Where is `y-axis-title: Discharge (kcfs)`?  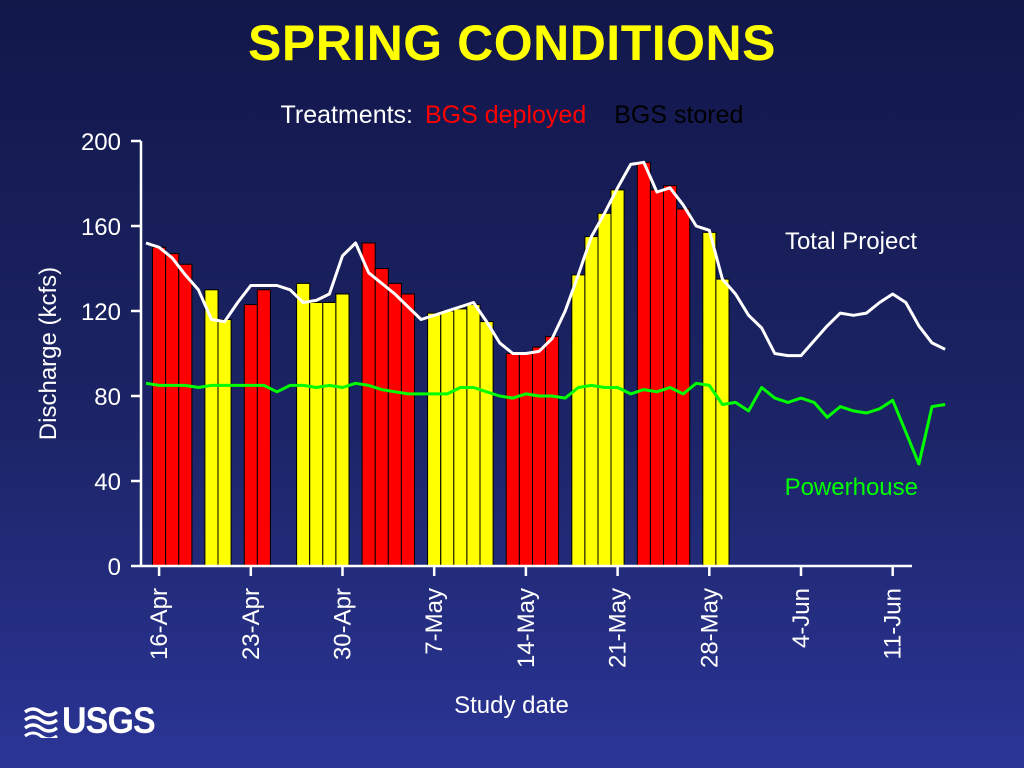
y-axis-title: Discharge (kcfs) is located at coordinates (48, 353).